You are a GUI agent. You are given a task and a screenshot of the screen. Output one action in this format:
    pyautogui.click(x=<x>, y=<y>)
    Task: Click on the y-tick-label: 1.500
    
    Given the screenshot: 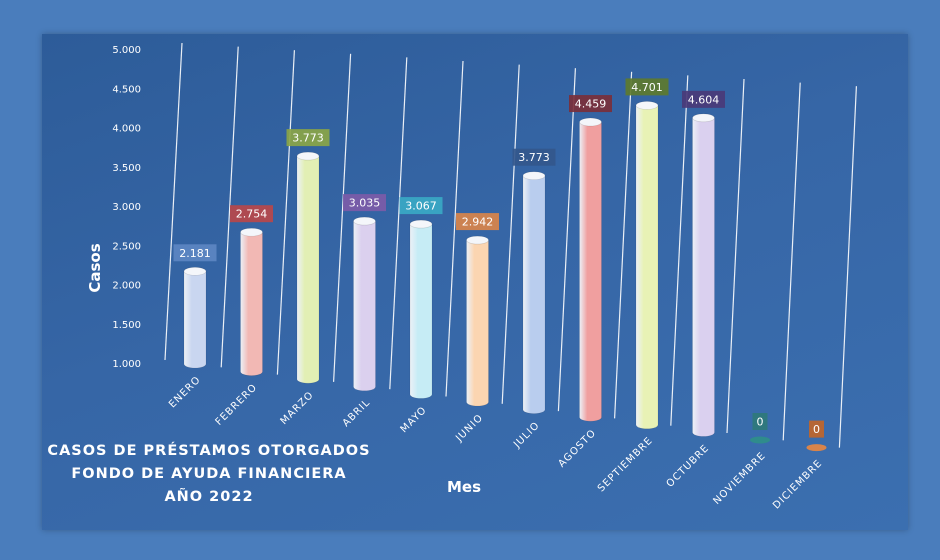 What is the action you would take?
    pyautogui.click(x=126, y=325)
    